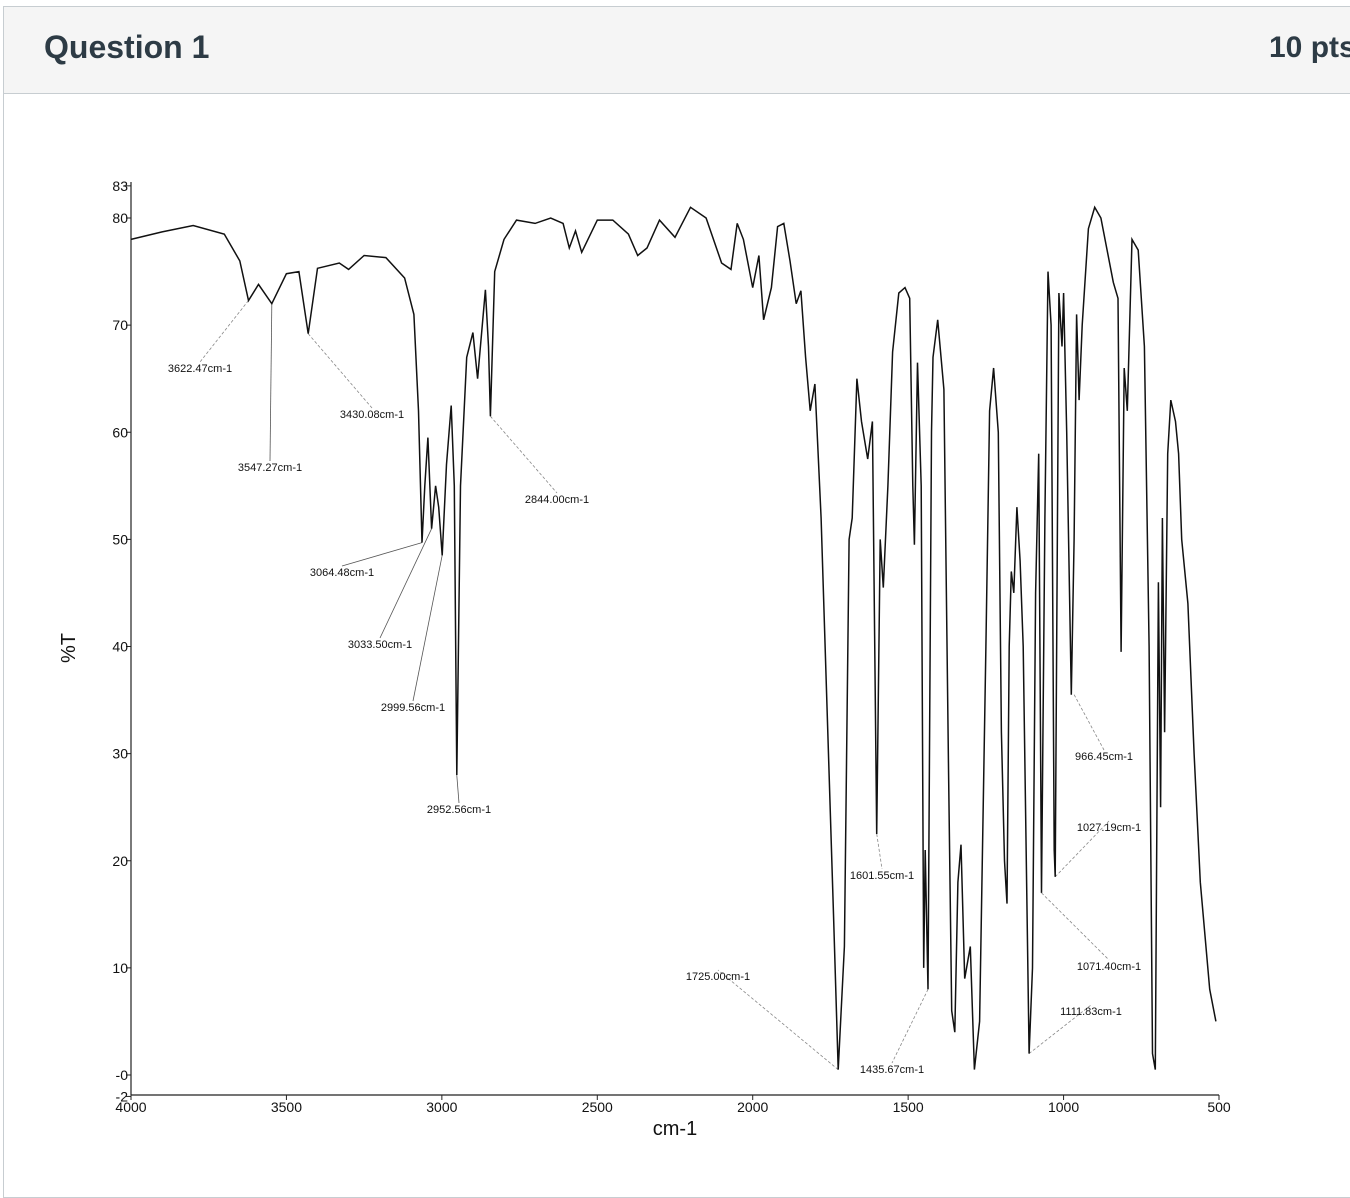 The image size is (1350, 1198). Describe the element at coordinates (69, 648) in the screenshot. I see `y-axis-label: %T` at that location.